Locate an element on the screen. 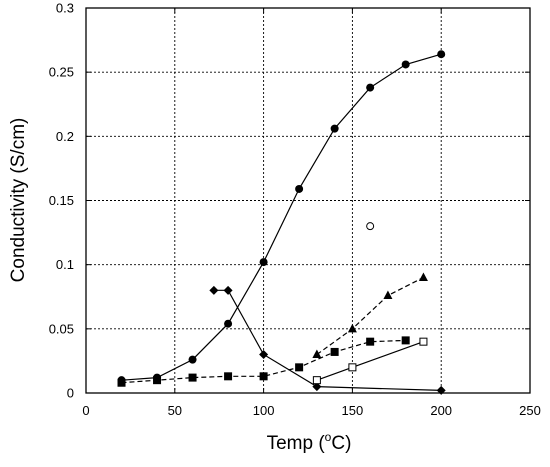  x-tick-label: 100 is located at coordinates (264, 410).